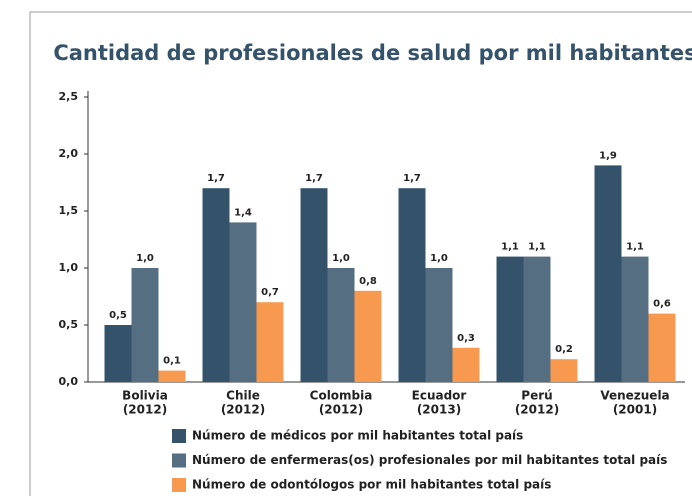  Describe the element at coordinates (69, 96) in the screenshot. I see `y-tick-label: 2,5` at that location.